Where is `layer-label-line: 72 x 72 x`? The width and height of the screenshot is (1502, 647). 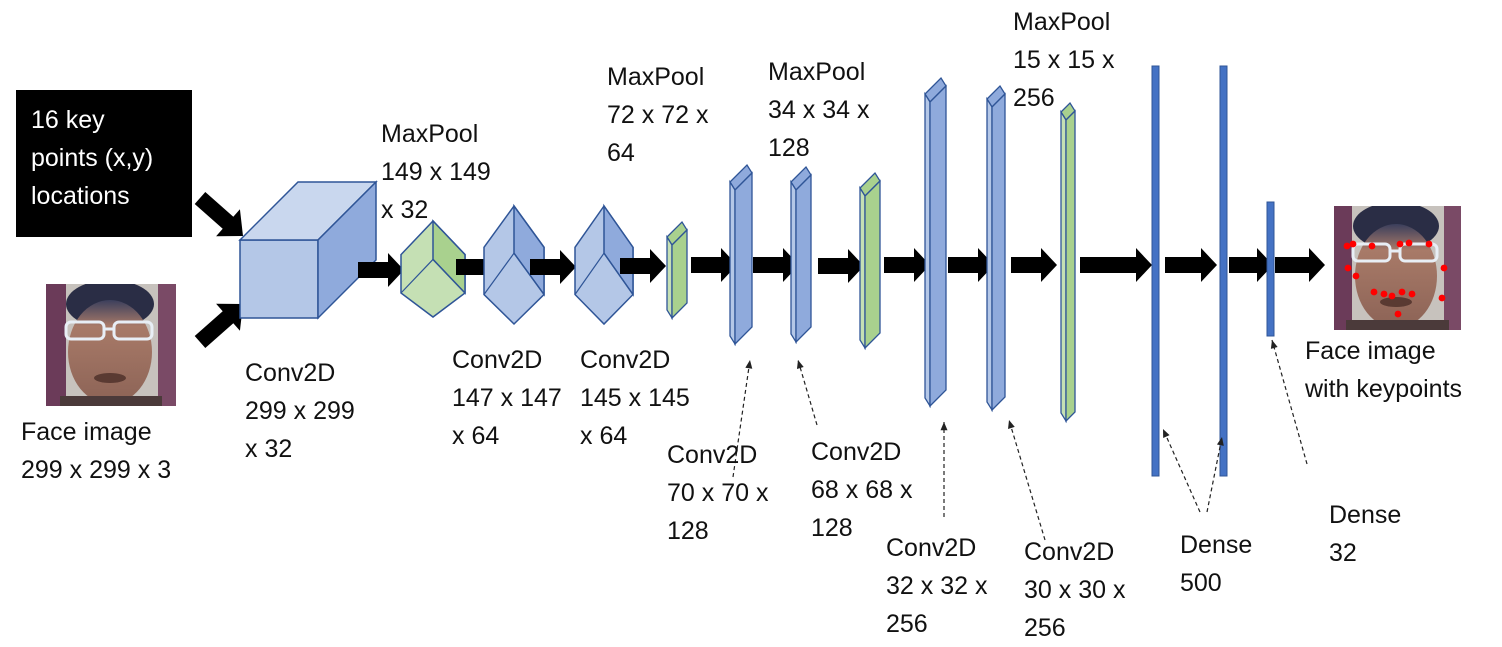 layer-label-line: 72 x 72 x is located at coordinates (658, 115).